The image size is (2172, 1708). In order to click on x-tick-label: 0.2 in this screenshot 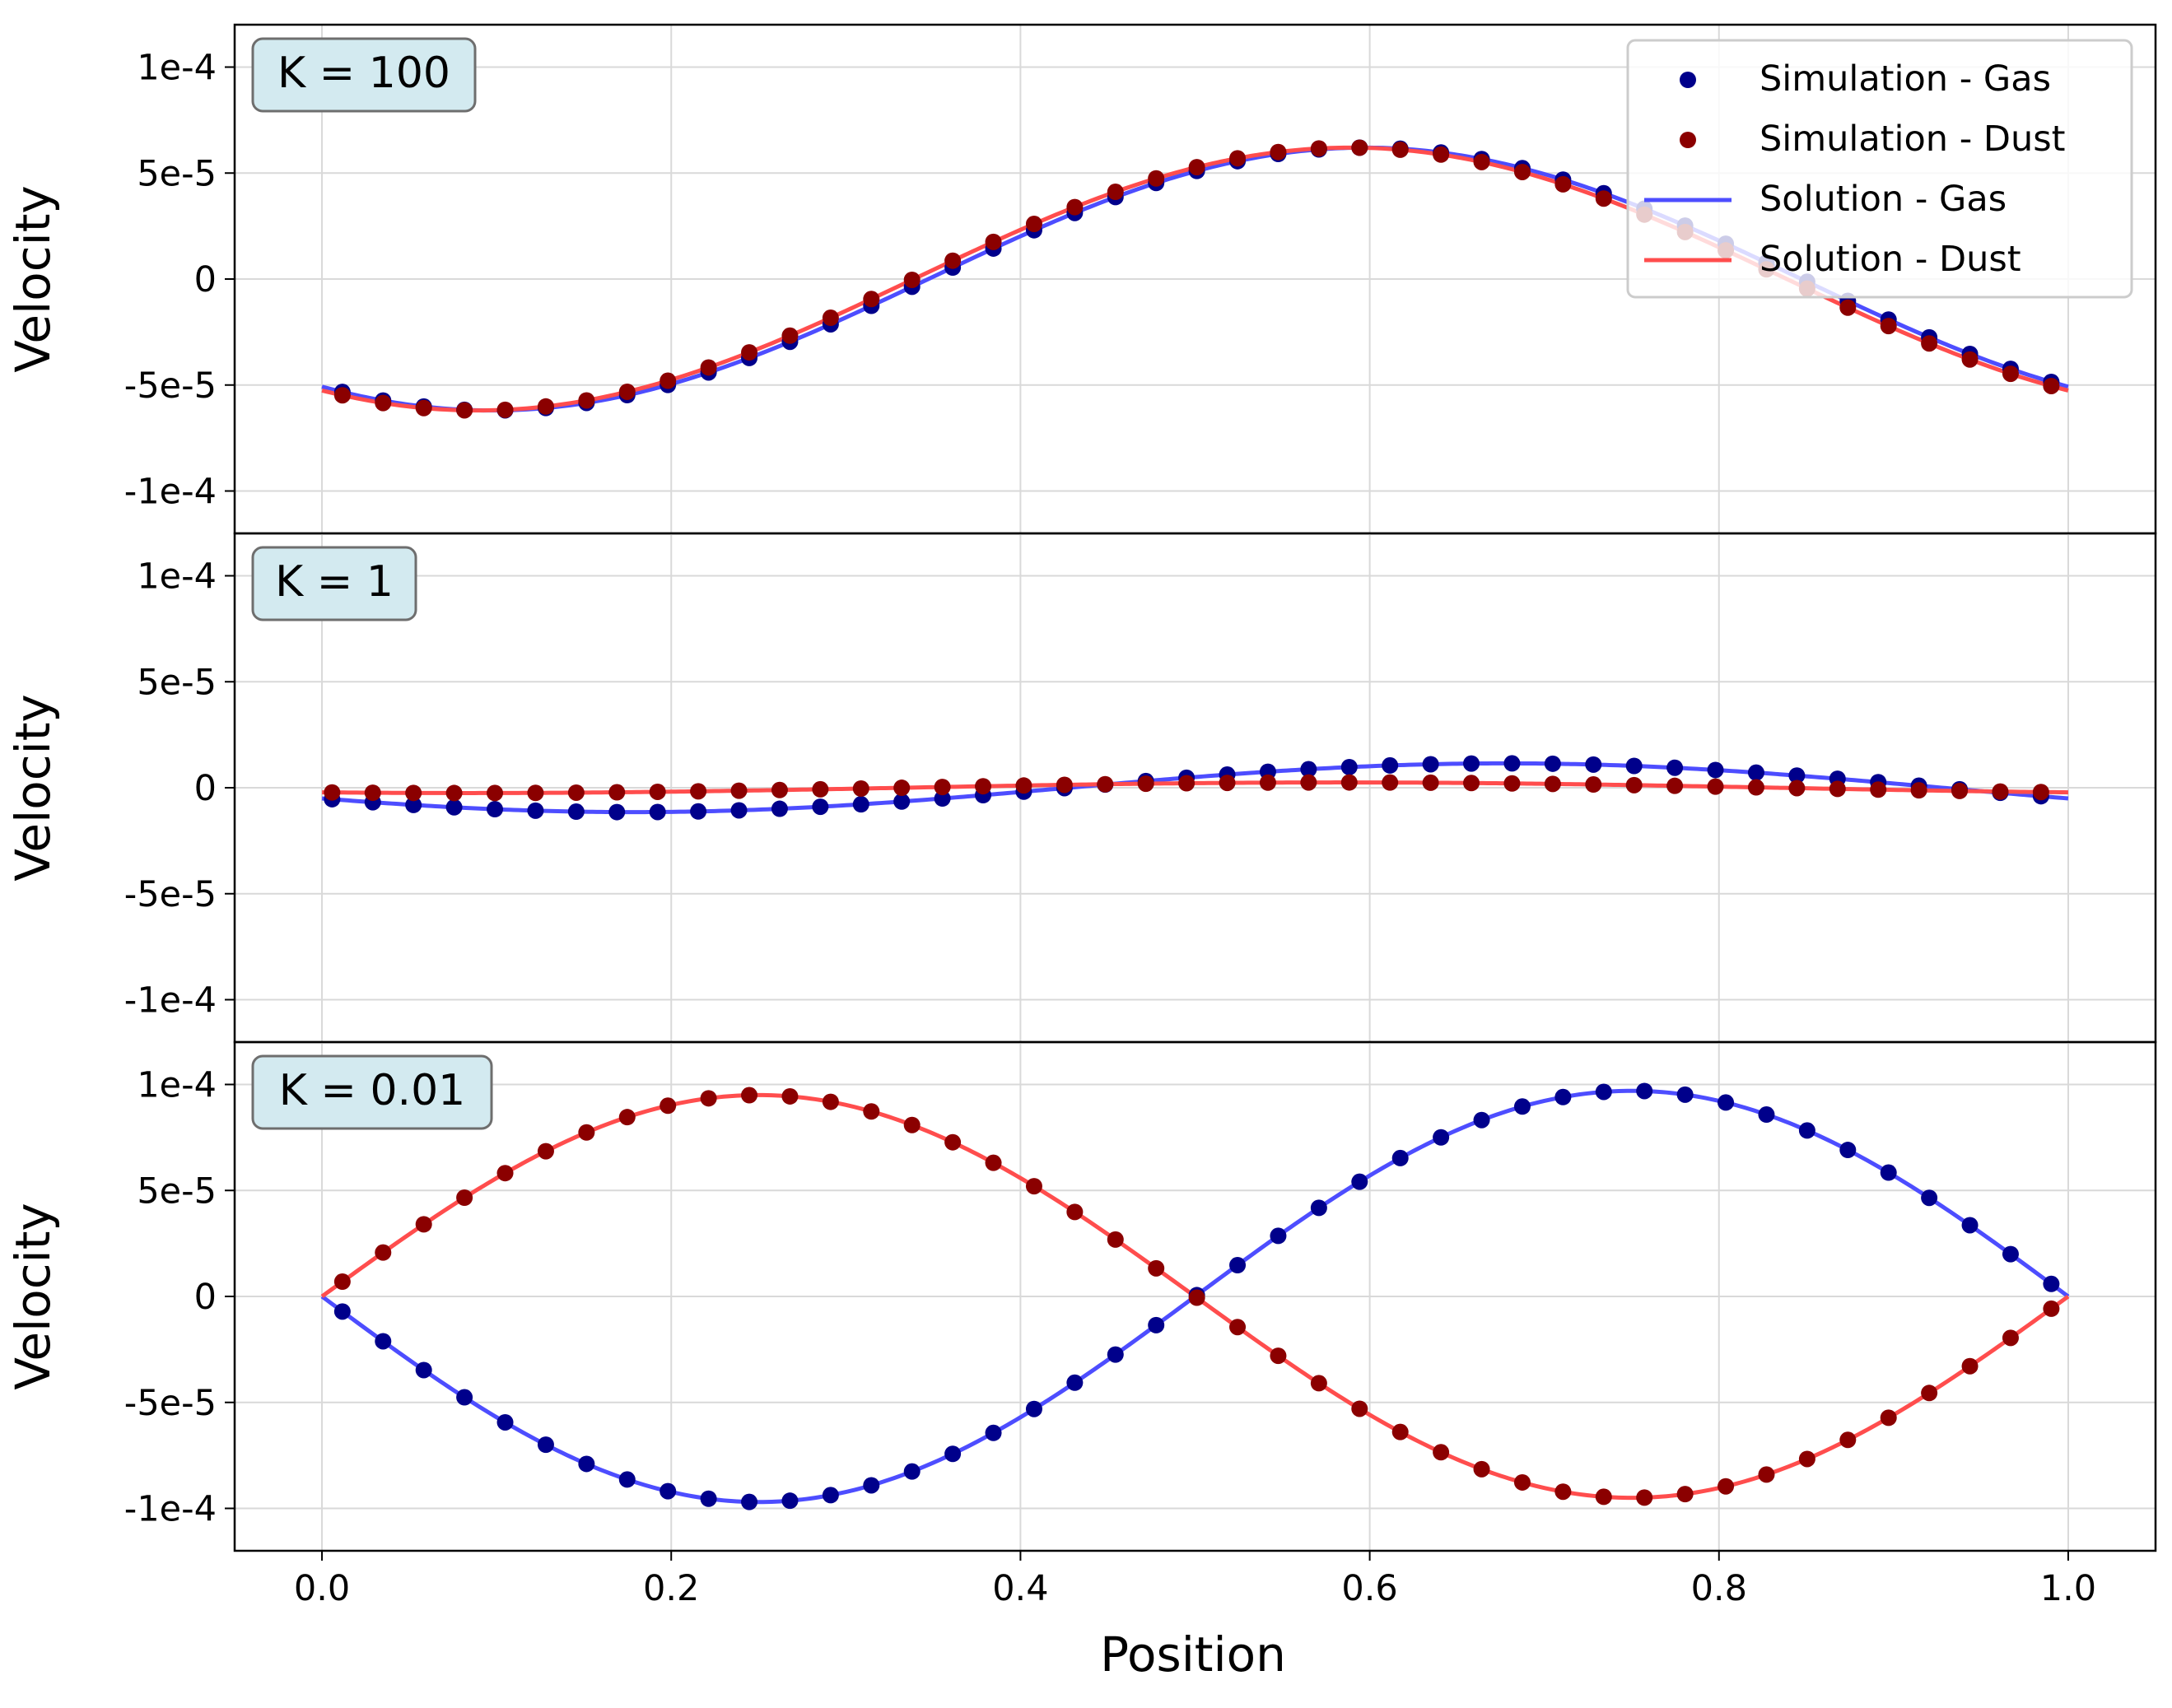, I will do `click(671, 1588)`.